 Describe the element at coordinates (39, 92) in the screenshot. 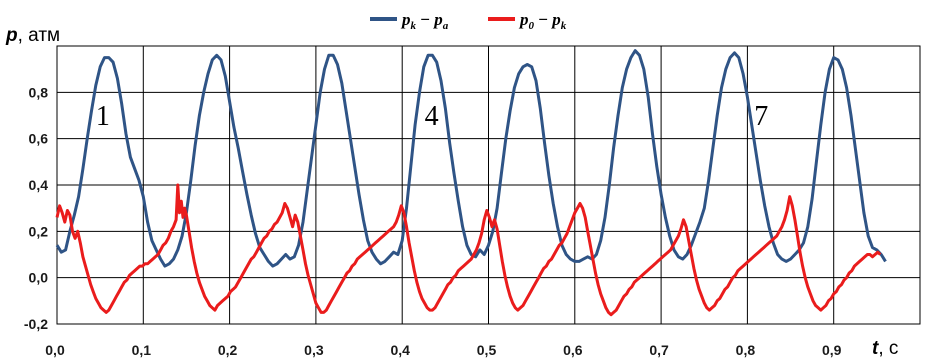

I see `y-tick-label-5: 0,8` at that location.